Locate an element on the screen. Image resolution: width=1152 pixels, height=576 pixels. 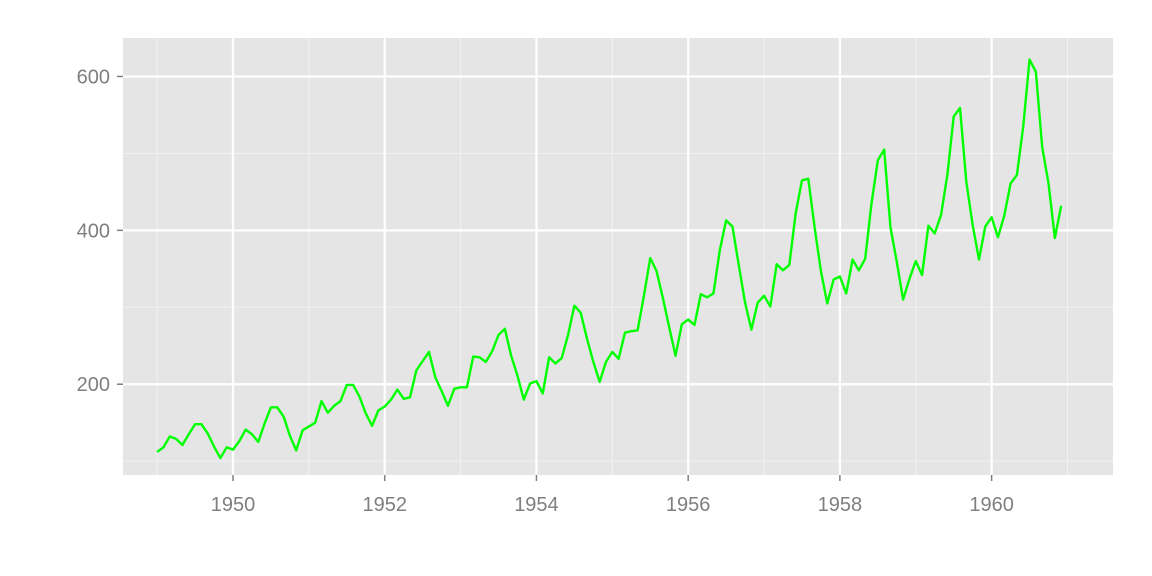
y-tick-label: 400 is located at coordinates (93, 231).